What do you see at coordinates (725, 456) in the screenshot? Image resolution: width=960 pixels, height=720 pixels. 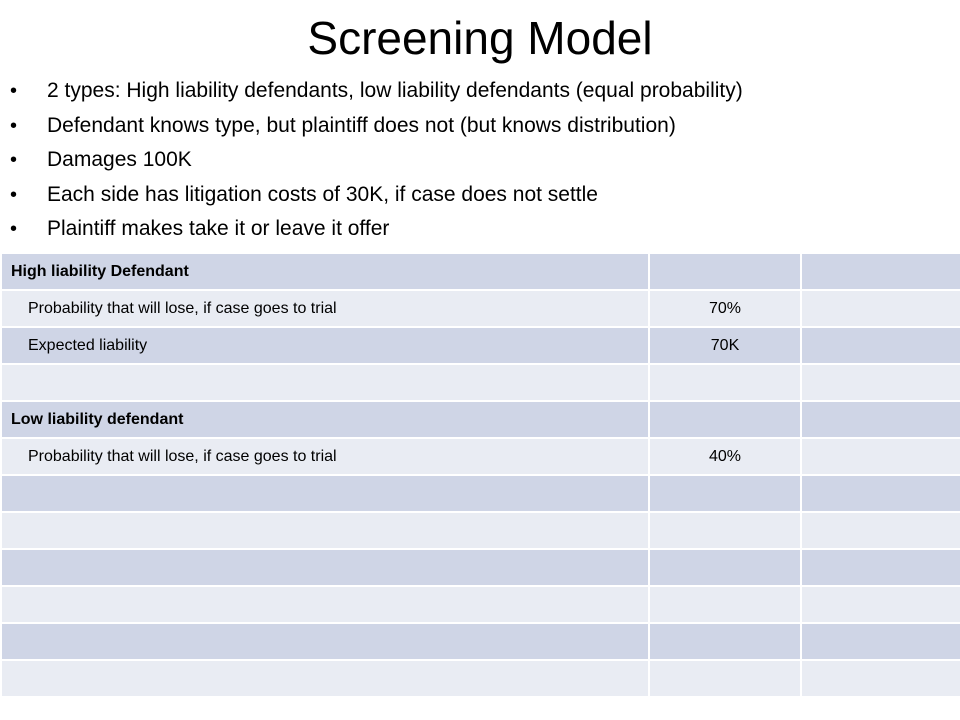 I see `value-cell: 40%` at bounding box center [725, 456].